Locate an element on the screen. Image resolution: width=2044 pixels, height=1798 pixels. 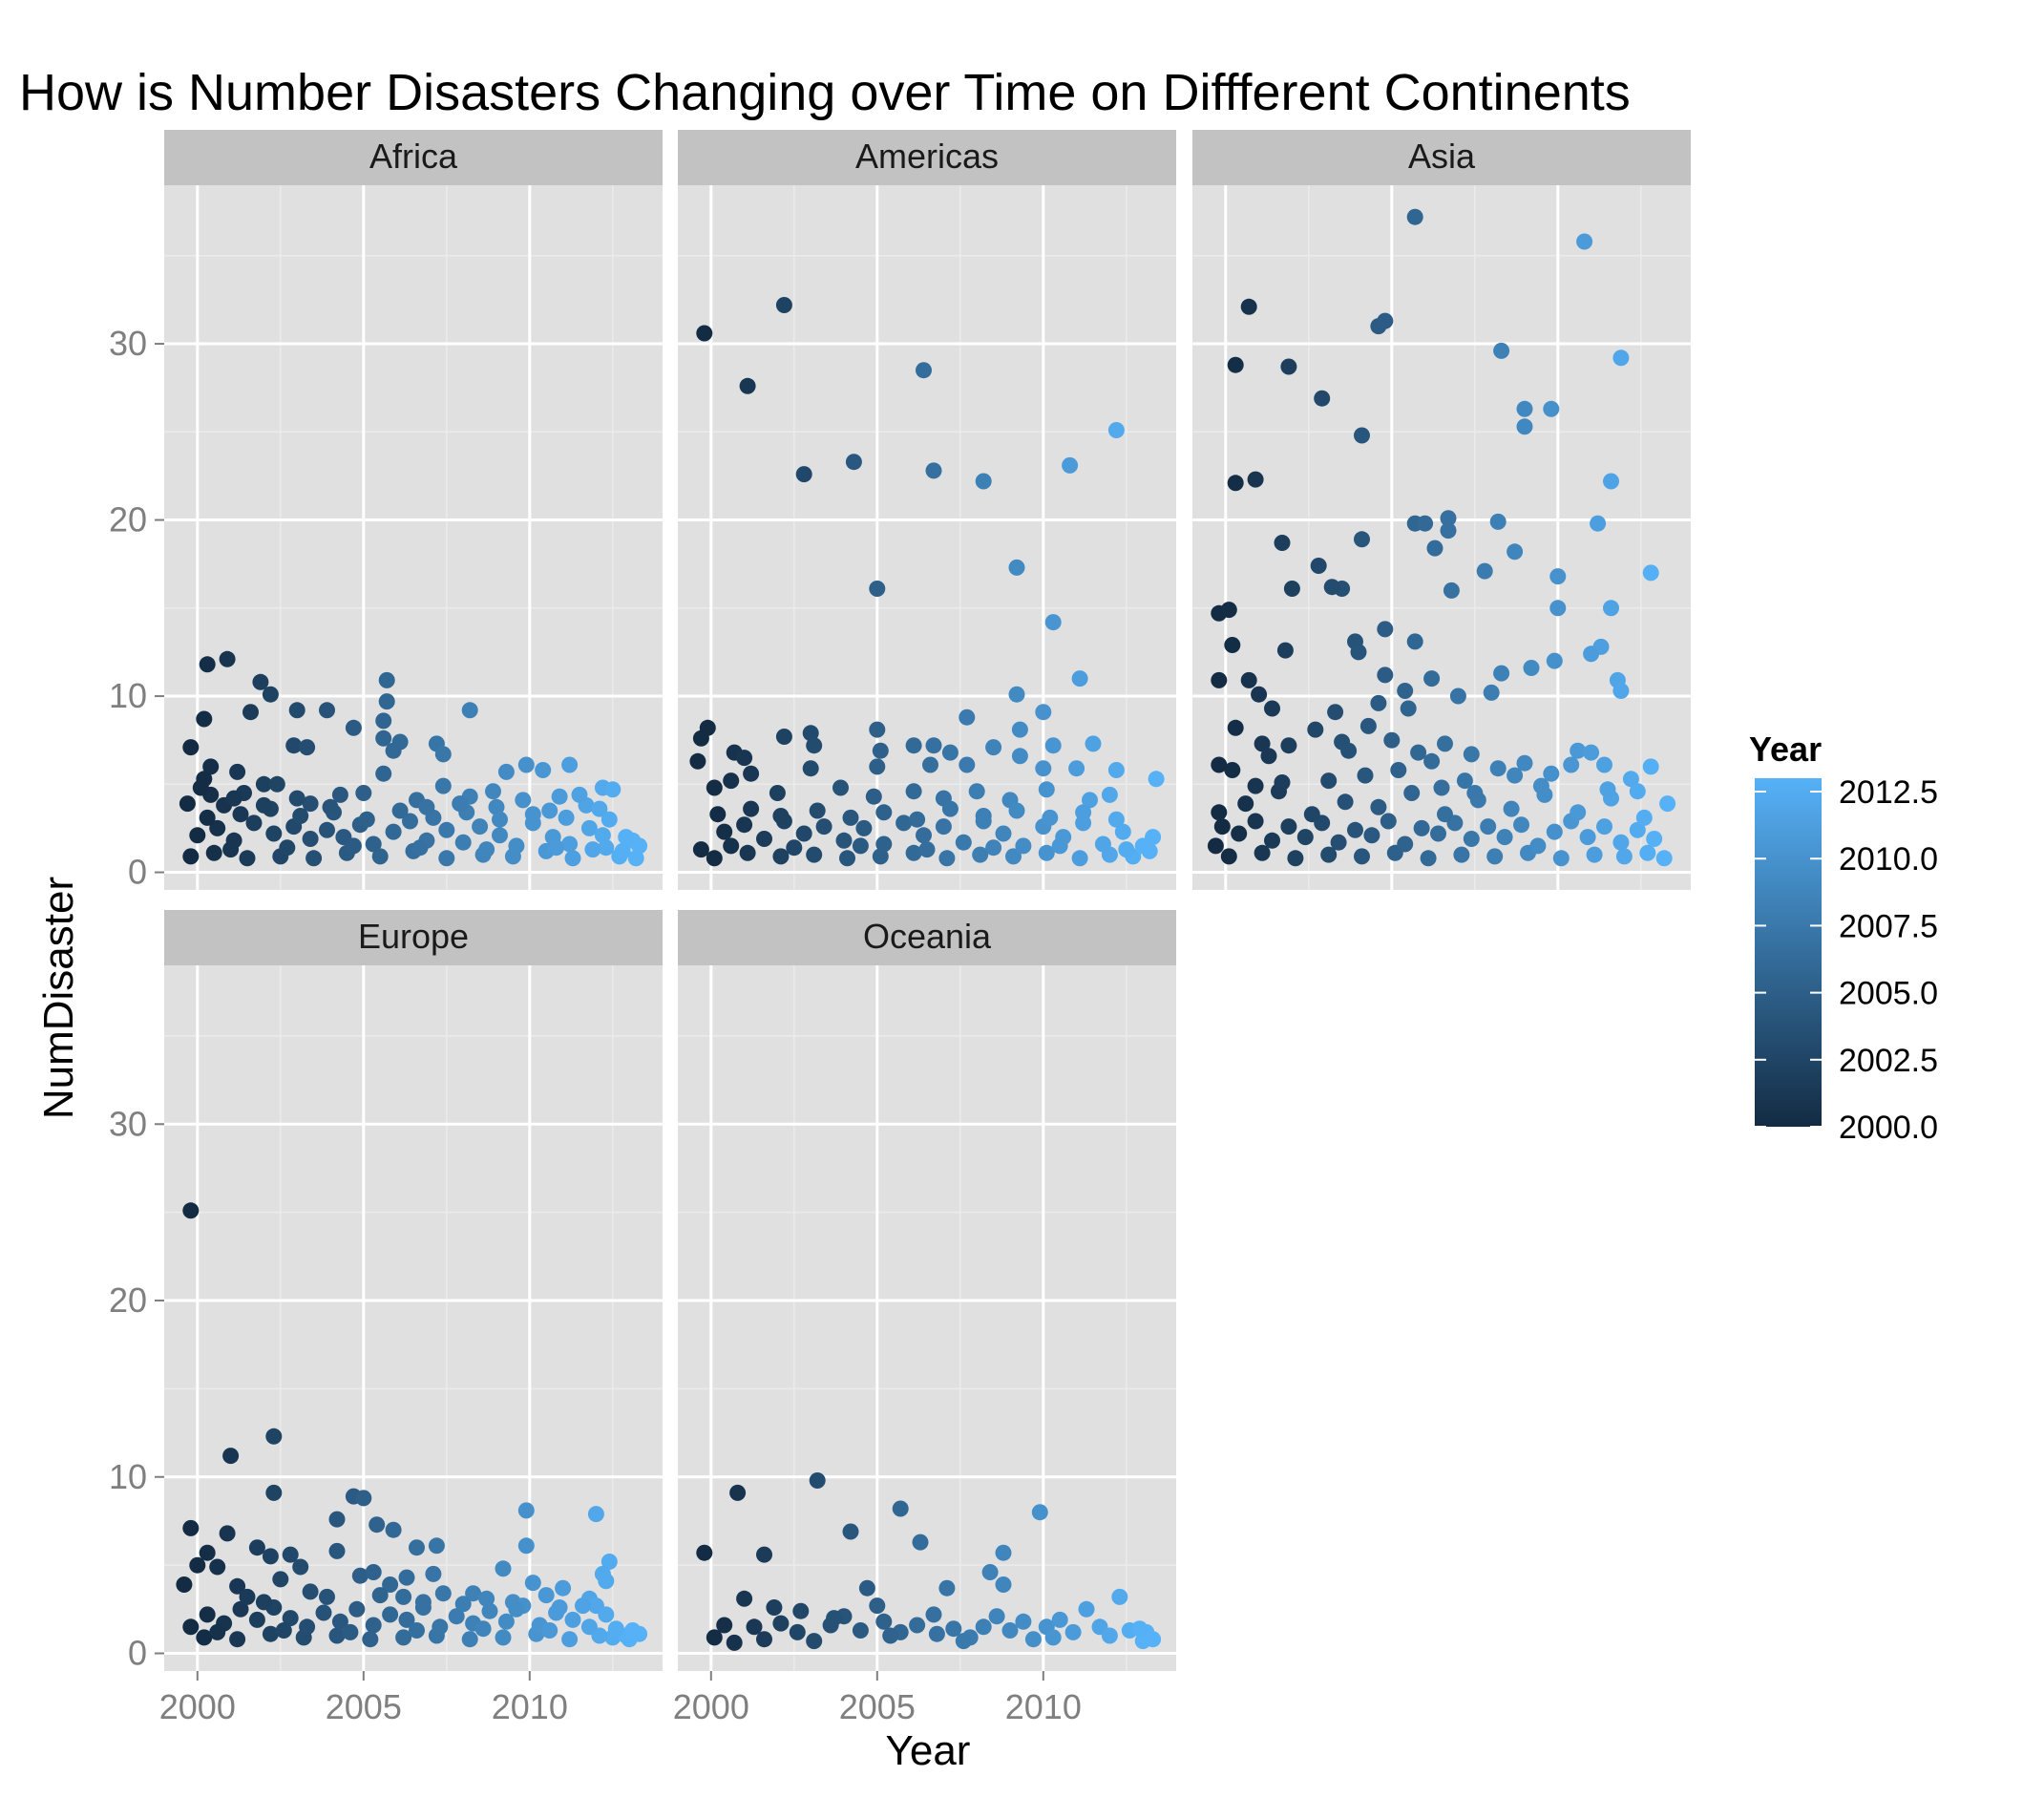
facet-strip is located at coordinates (413, 157).